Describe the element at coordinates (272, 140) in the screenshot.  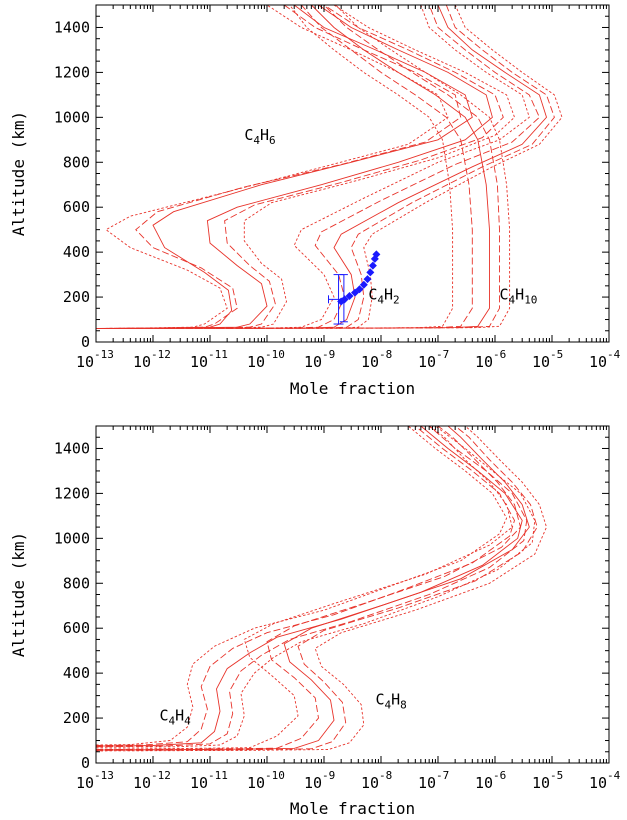
I see `subscript: 6` at that location.